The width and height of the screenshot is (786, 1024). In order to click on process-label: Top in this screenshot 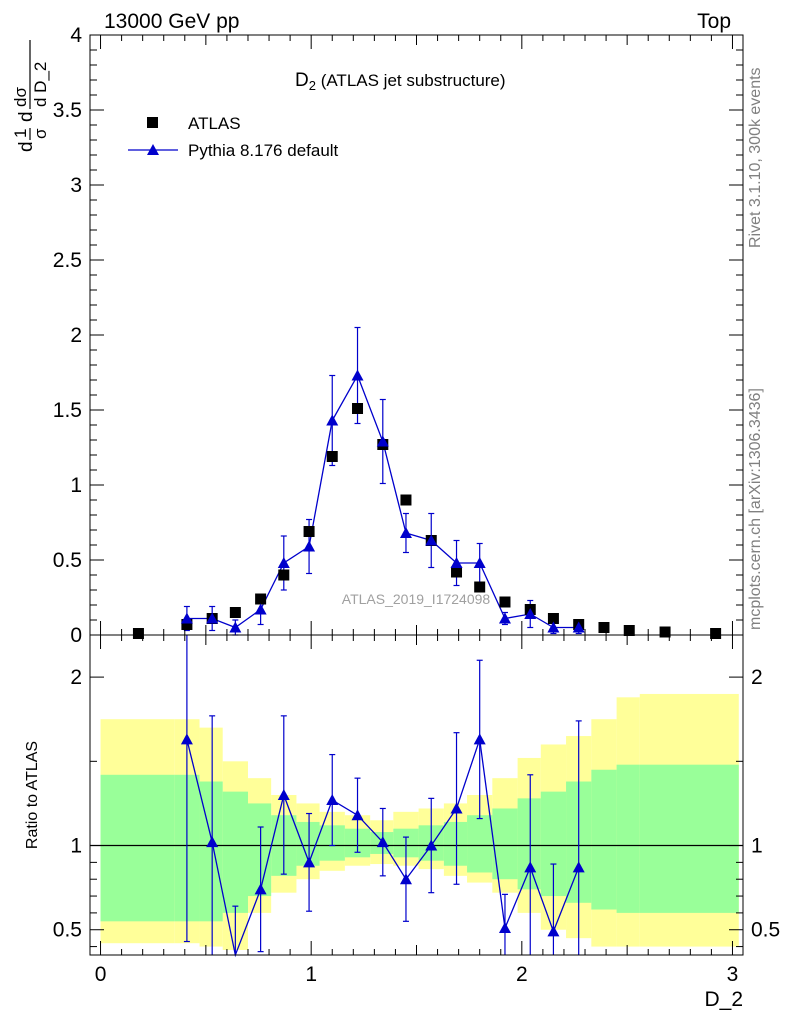, I will do `click(714, 21)`.